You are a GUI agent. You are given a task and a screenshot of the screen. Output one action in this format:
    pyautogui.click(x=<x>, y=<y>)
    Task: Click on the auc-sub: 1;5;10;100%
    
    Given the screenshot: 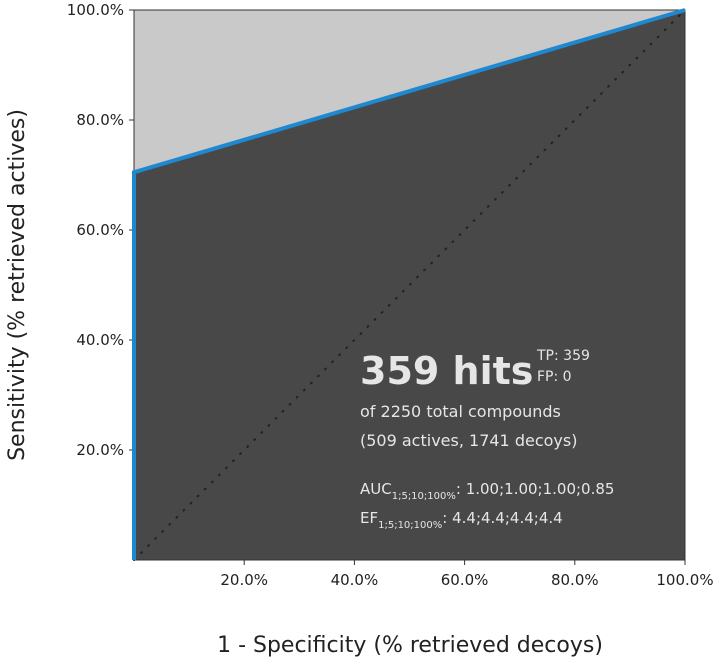 What is the action you would take?
    pyautogui.click(x=424, y=496)
    